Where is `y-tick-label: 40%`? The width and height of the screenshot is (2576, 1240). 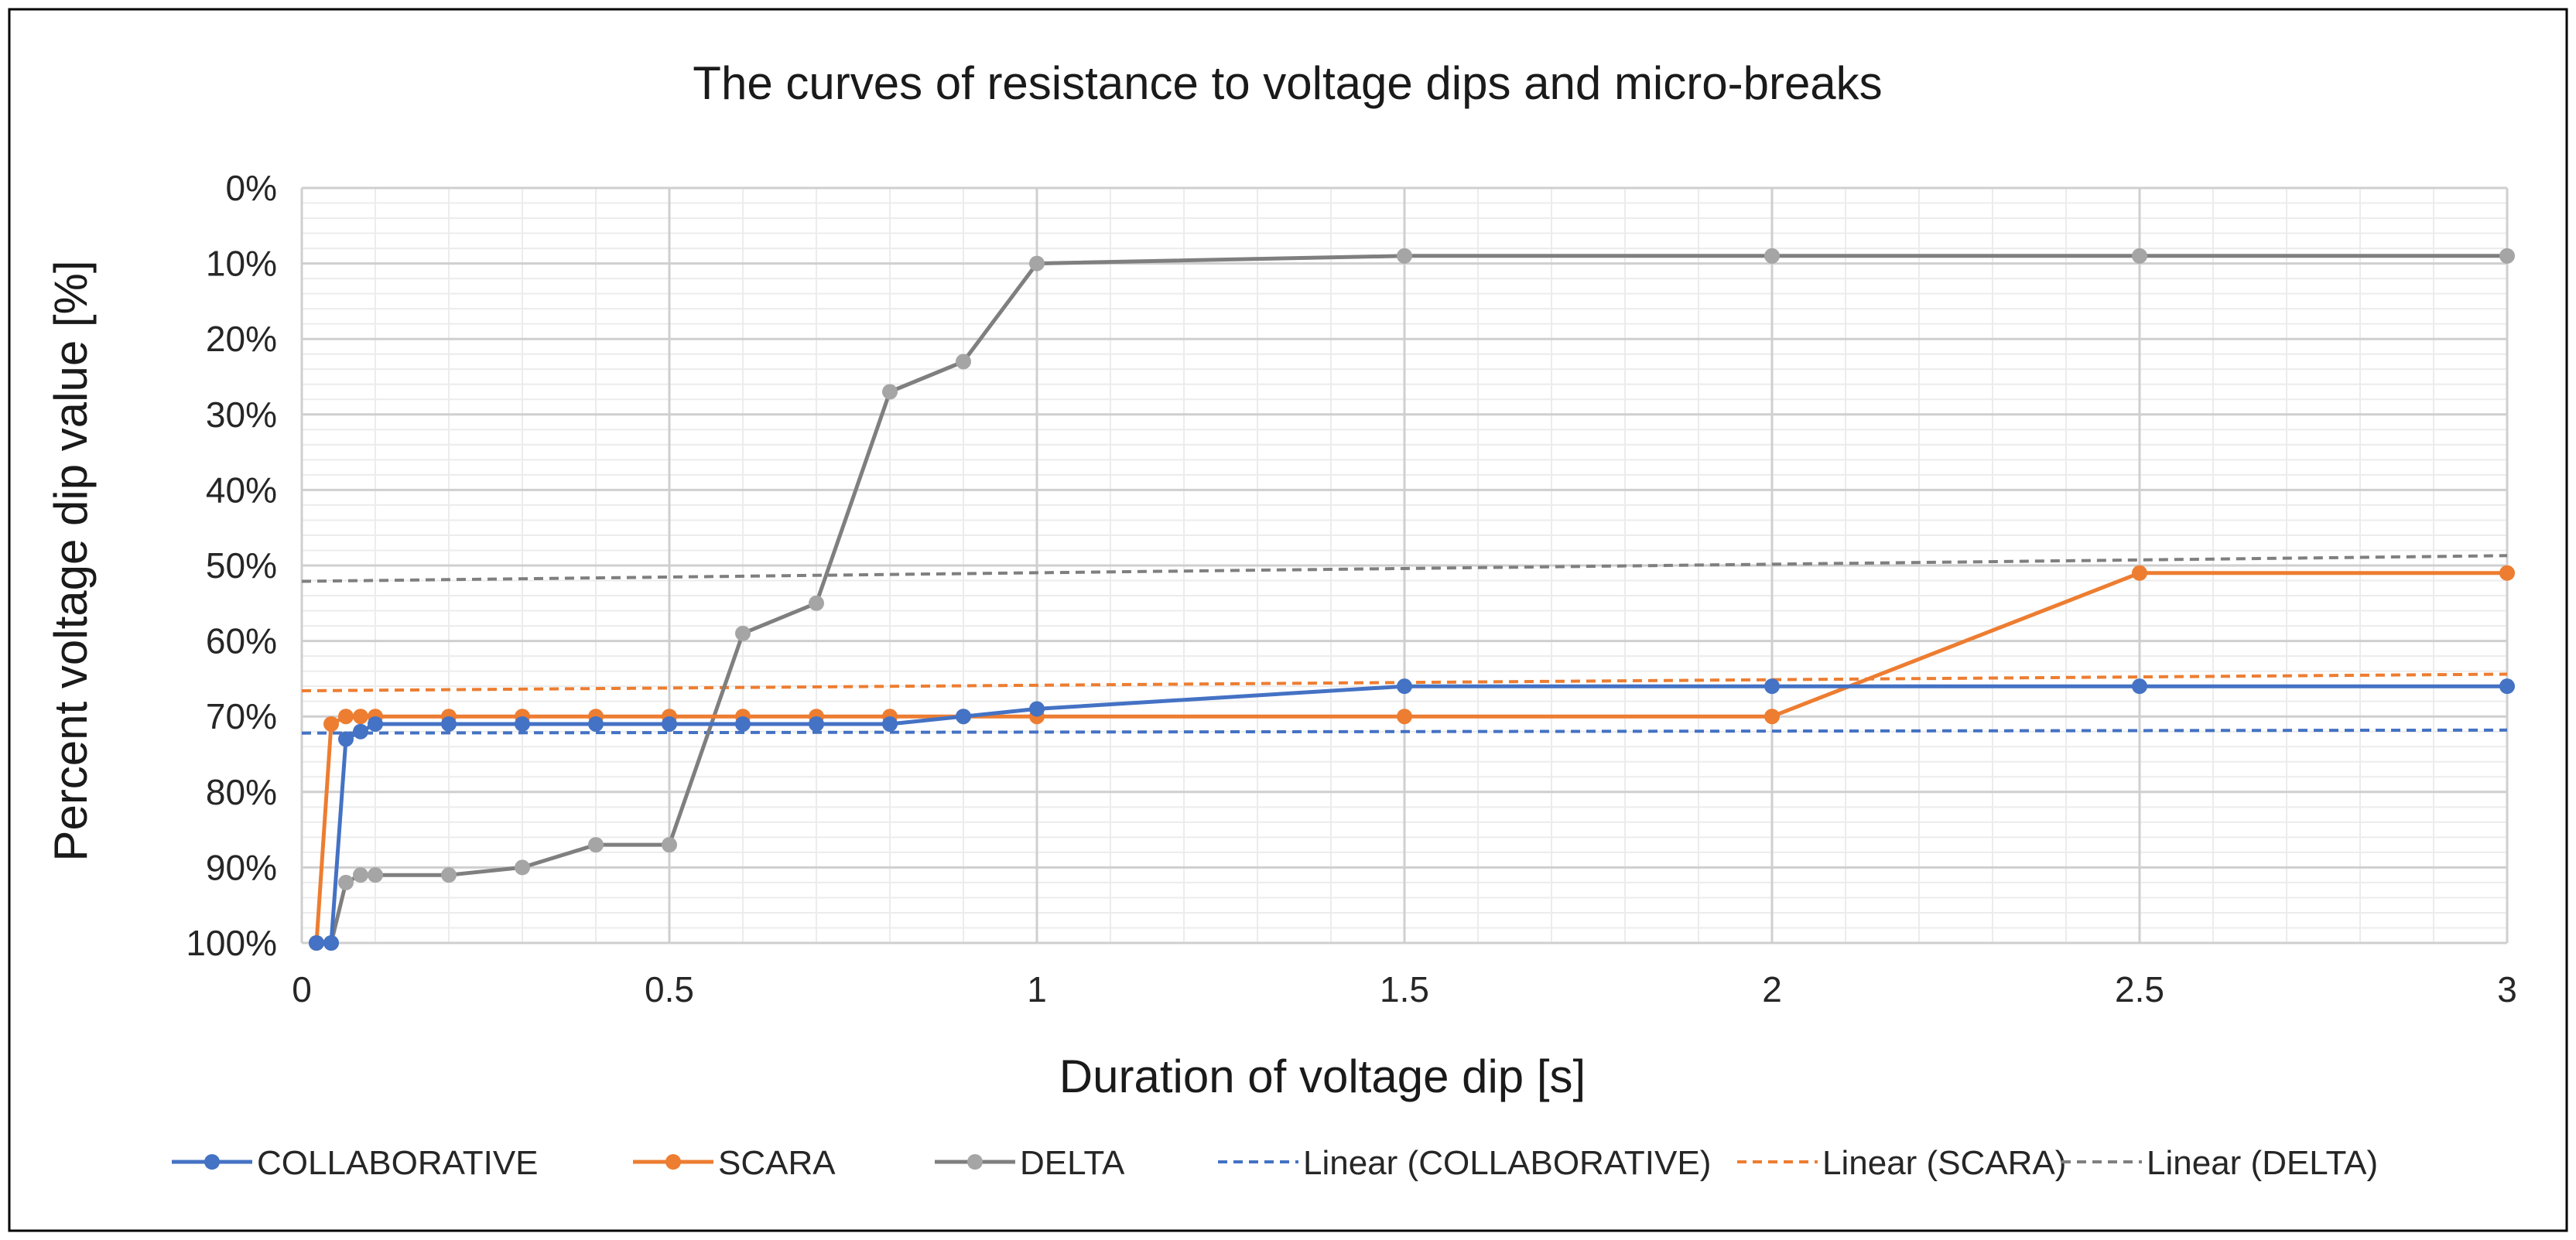
y-tick-label: 40% is located at coordinates (241, 490).